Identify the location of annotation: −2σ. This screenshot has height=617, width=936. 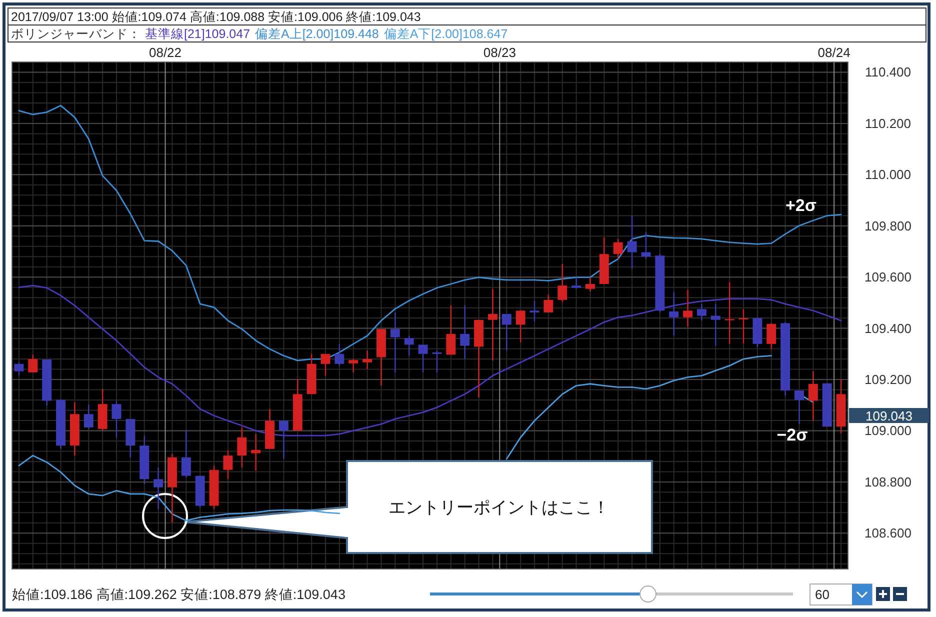
(792, 434).